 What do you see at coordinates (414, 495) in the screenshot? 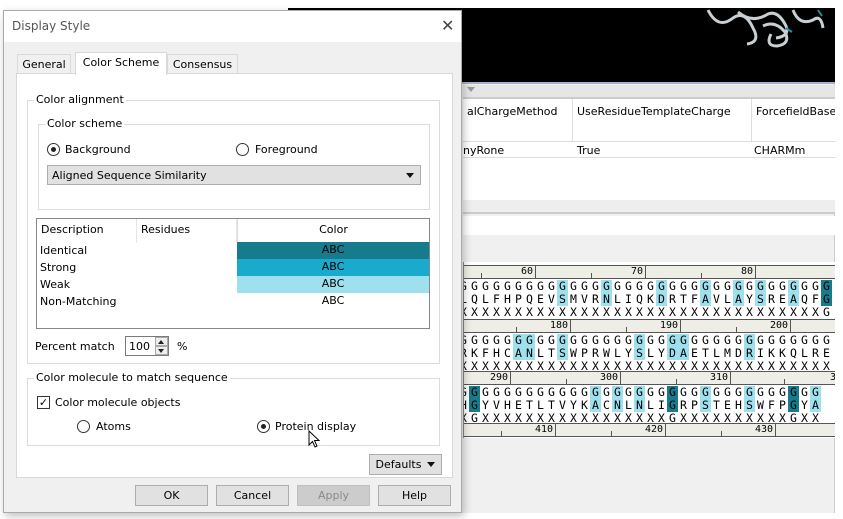
I see `help-button: Help` at bounding box center [414, 495].